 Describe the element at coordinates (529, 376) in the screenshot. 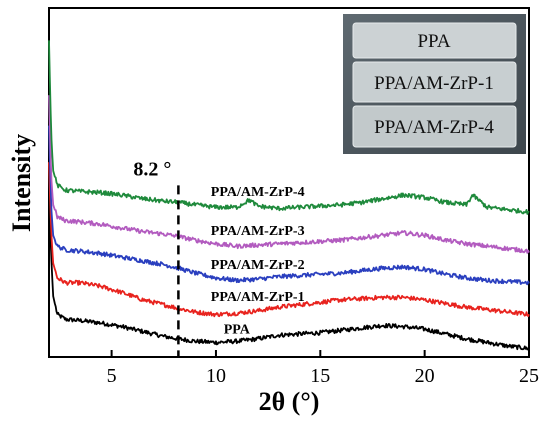

I see `x-tick-label-4: 25` at that location.